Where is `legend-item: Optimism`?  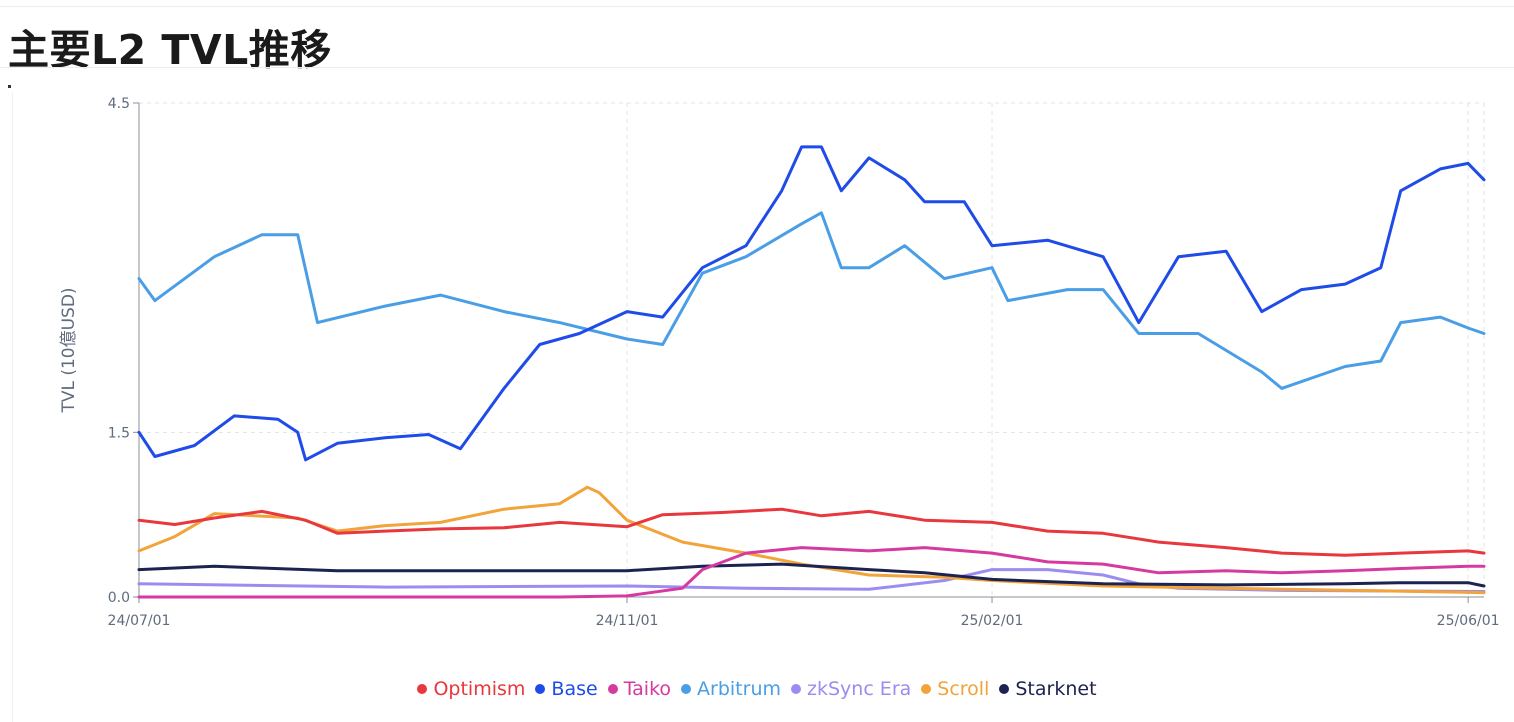 legend-item: Optimism is located at coordinates (471, 689).